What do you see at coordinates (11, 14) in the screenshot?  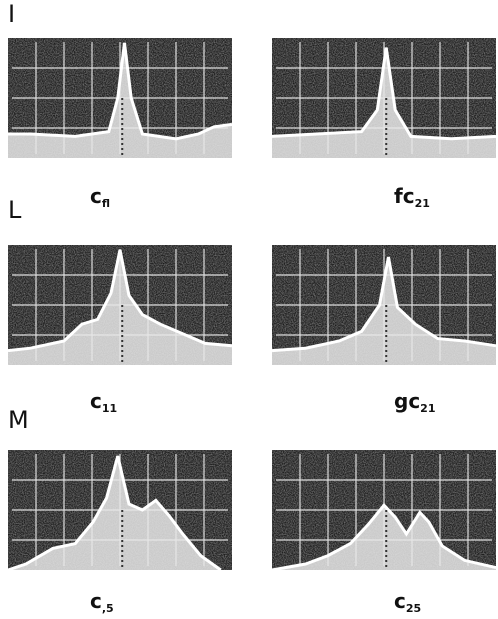 I see `row-label: I` at bounding box center [11, 14].